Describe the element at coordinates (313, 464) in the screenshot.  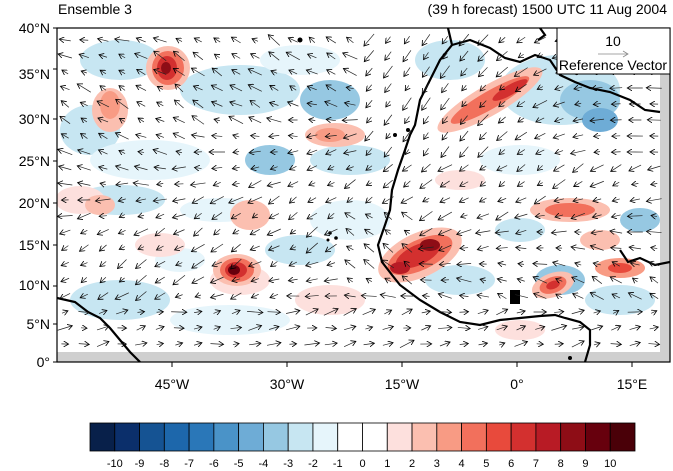
I see `colorbar-label: -2` at that location.